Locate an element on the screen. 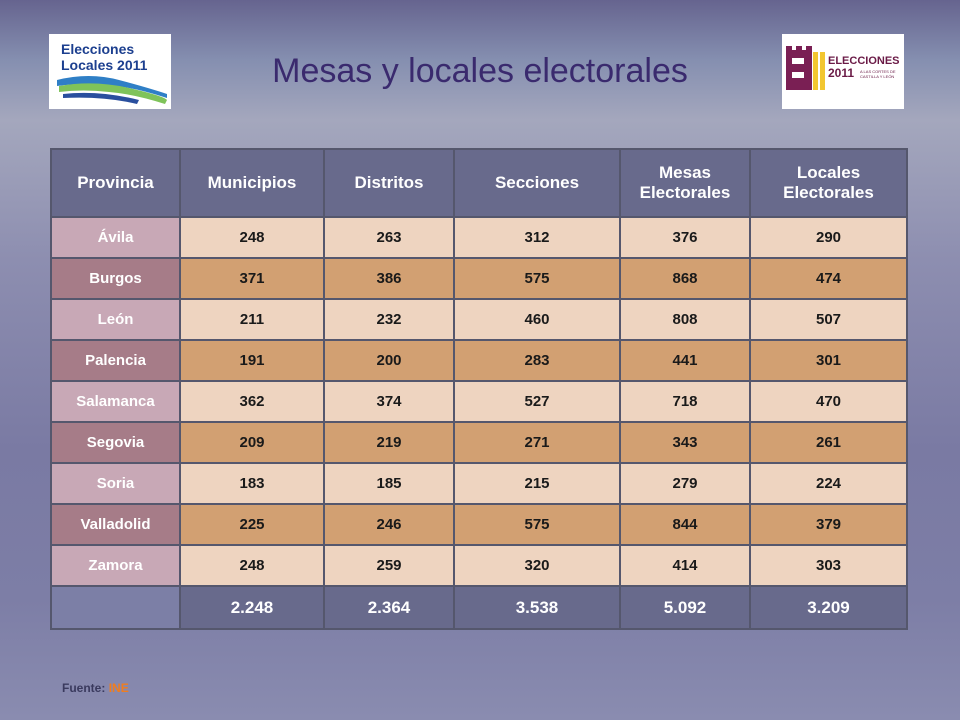  table-row: Burgos 371 386 575 868 474 is located at coordinates (479, 278).